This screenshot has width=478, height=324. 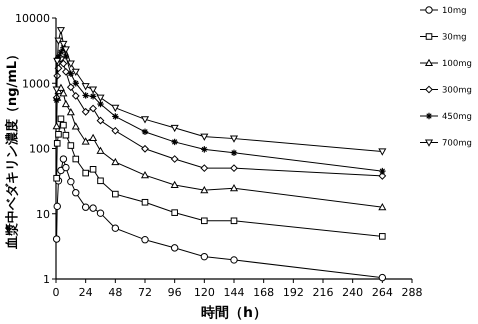 What do you see at coordinates (457, 143) in the screenshot?
I see `legend-label: 700mg` at bounding box center [457, 143].